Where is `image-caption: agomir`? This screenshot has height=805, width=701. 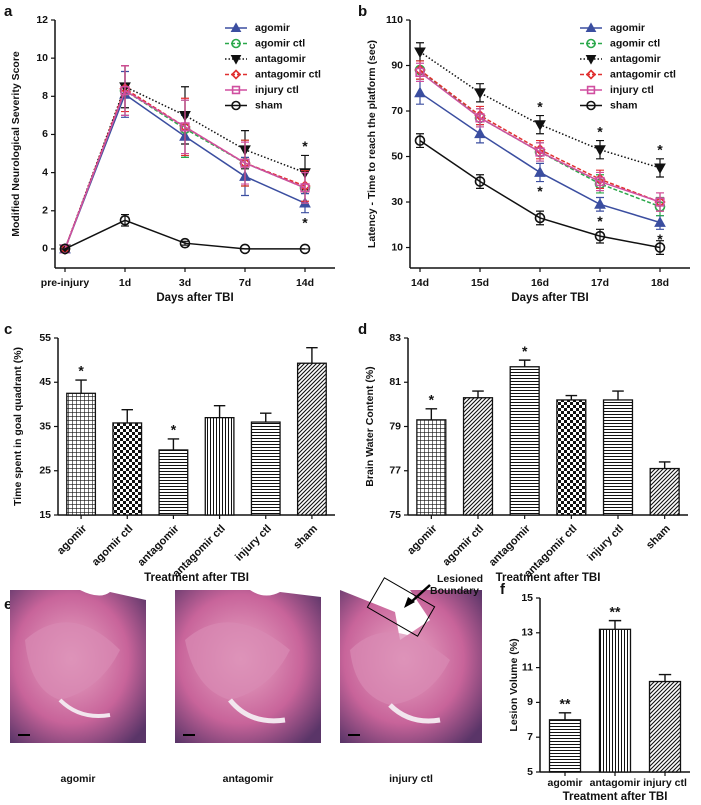 image-caption: agomir is located at coordinates (77, 779).